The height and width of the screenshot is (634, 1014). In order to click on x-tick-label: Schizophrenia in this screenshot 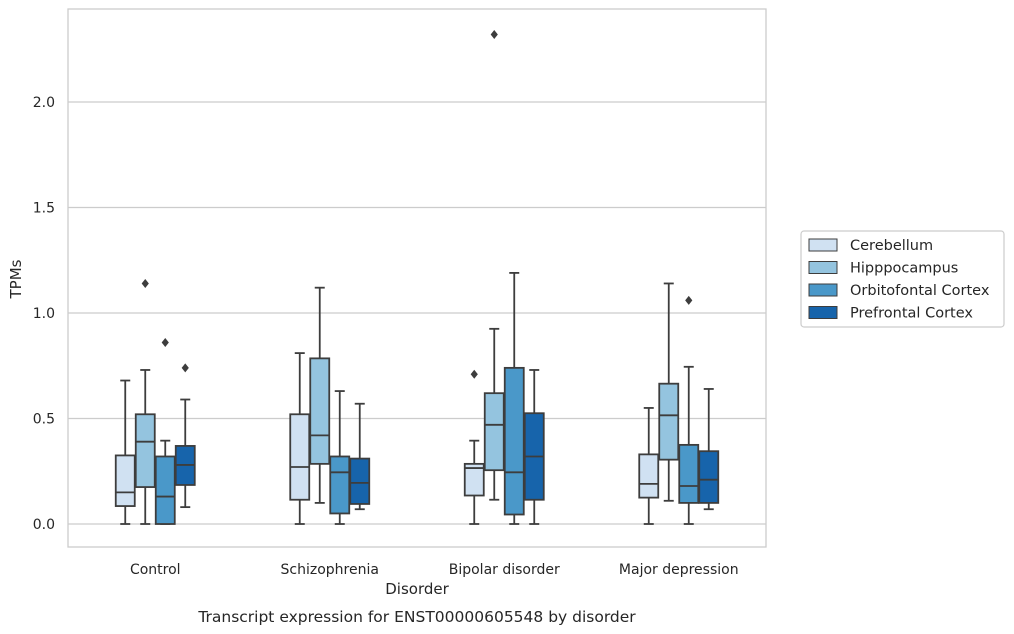, I will do `click(330, 570)`.